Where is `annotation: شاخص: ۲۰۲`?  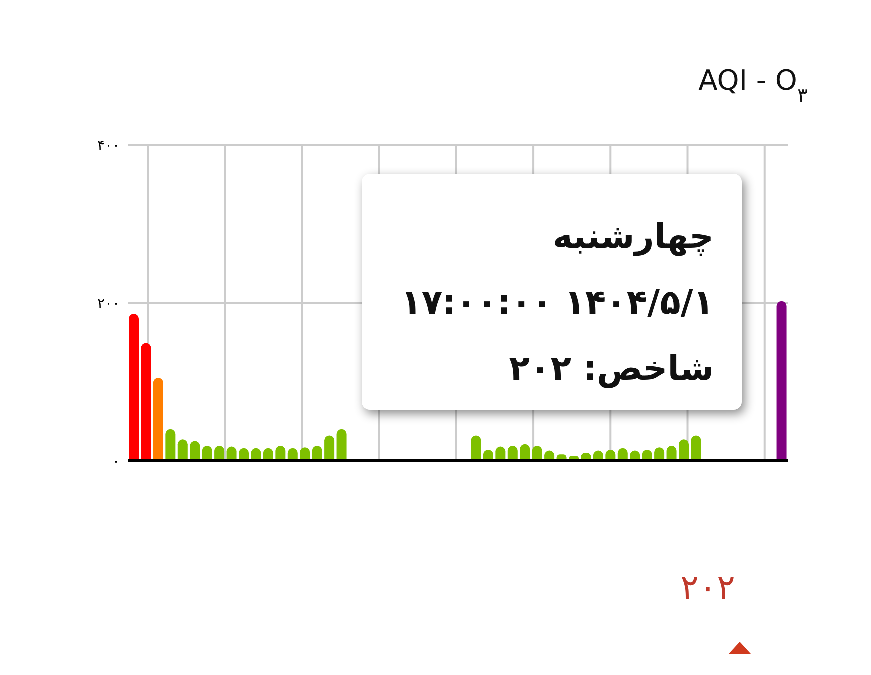
annotation: شاخص: ۲۰۲ is located at coordinates (611, 369).